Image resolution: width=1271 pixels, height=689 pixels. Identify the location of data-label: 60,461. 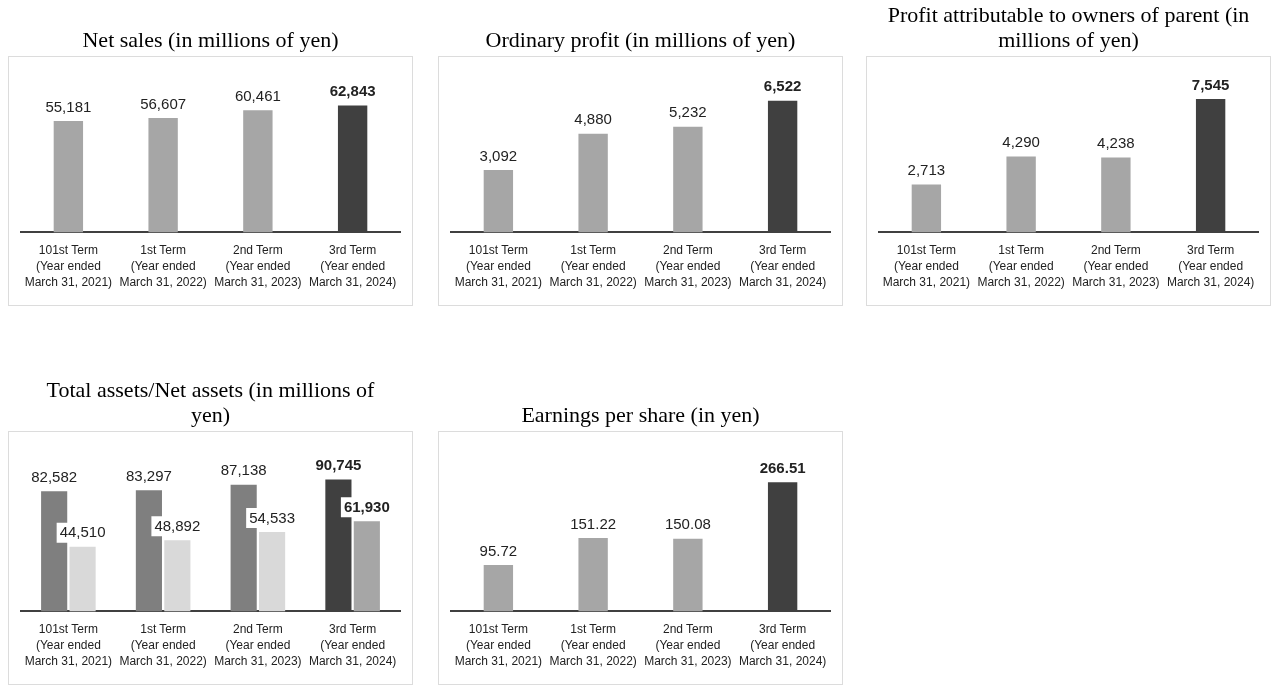
(257, 95).